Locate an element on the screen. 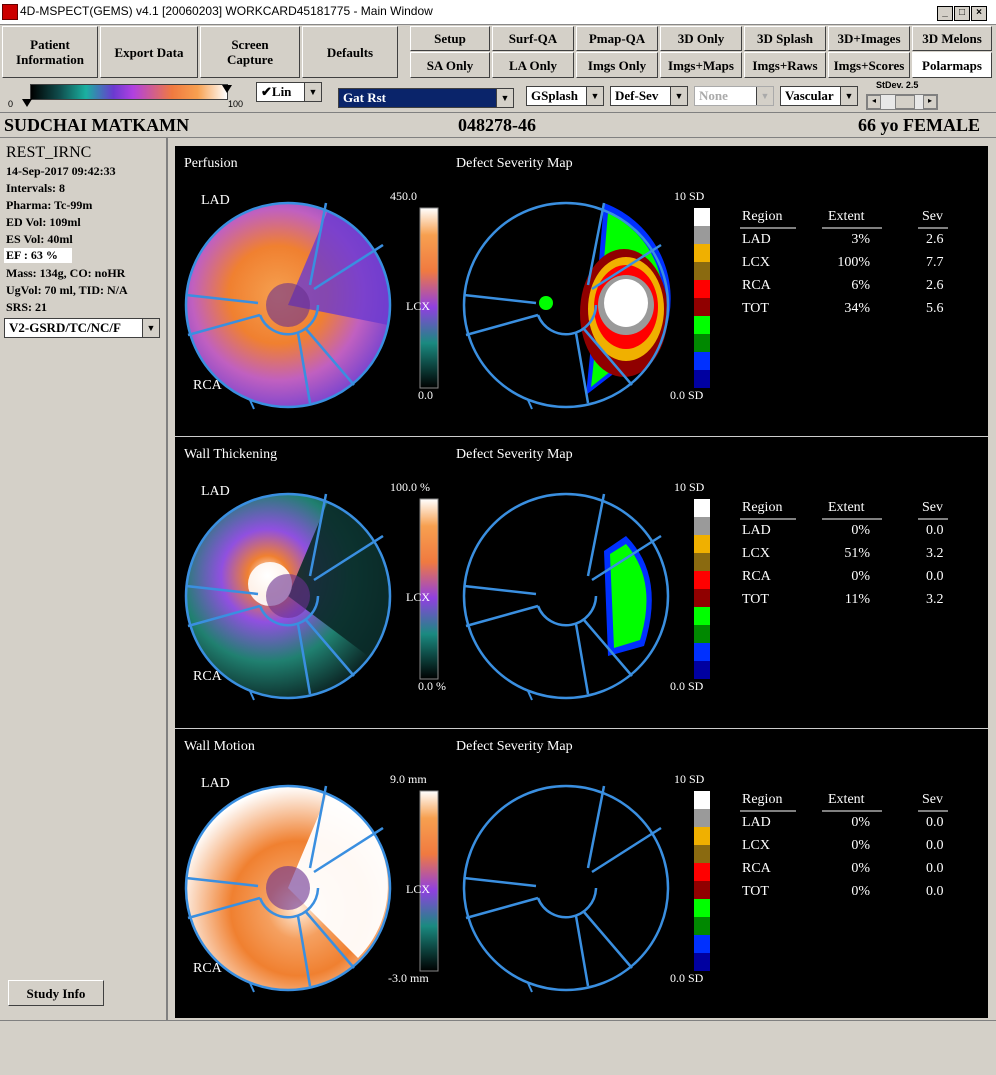 This screenshot has width=996, height=1075. table-cell: 2.6 is located at coordinates (935, 285).